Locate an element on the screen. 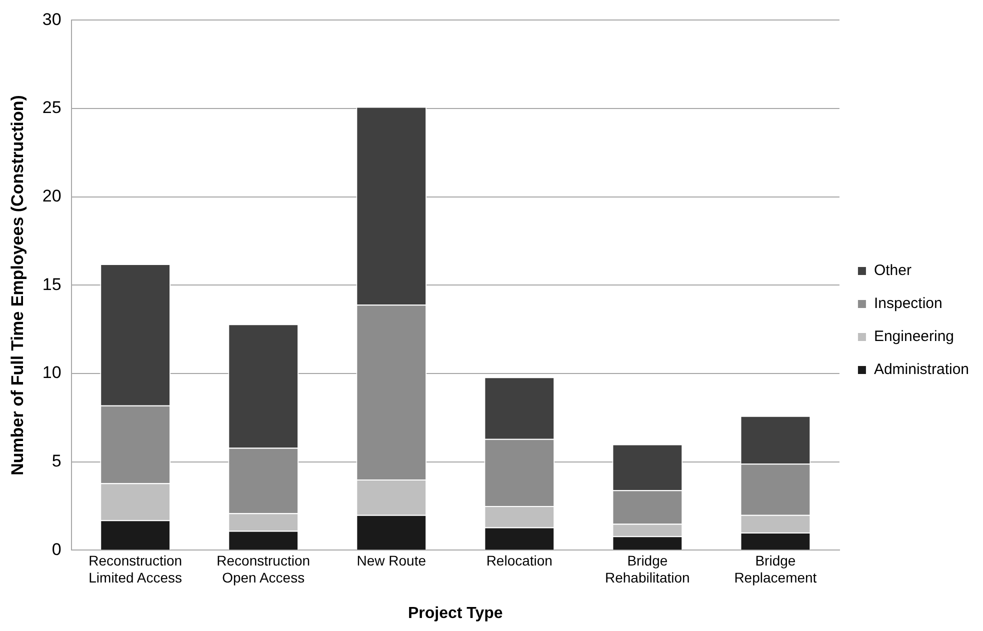 The height and width of the screenshot is (631, 983). y-tick-label: 0 is located at coordinates (57, 549).